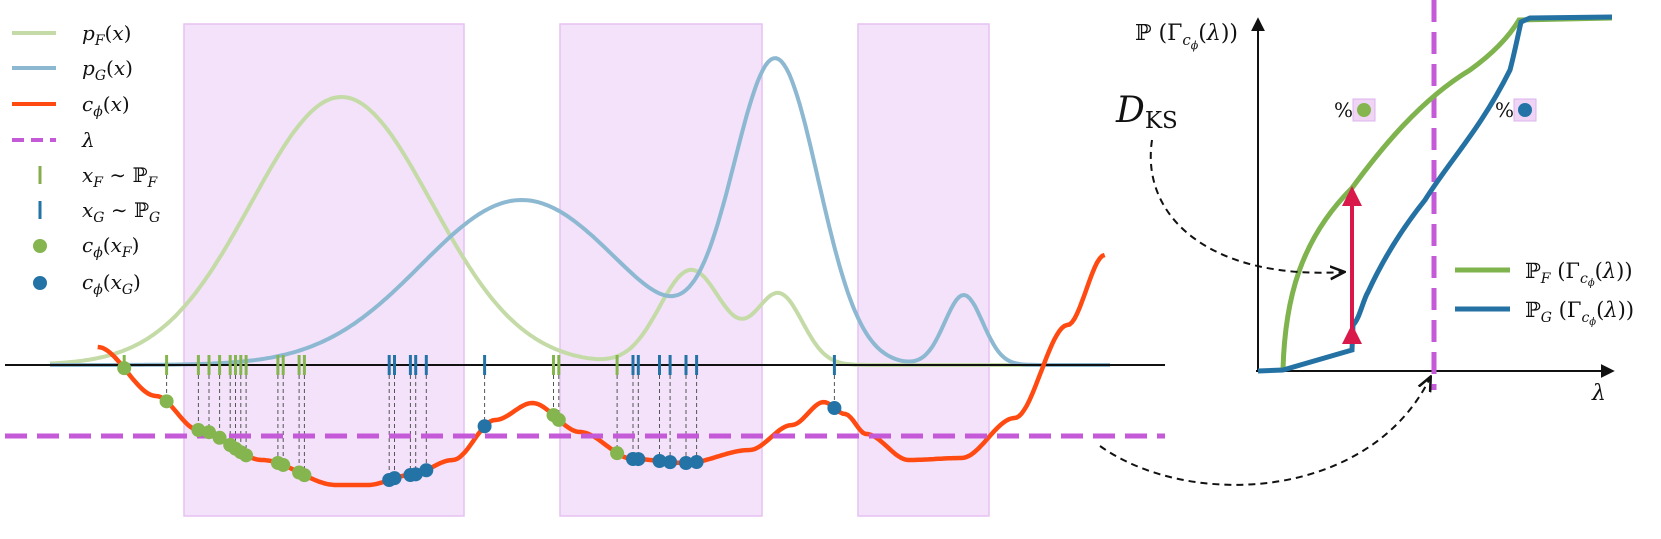 Image resolution: width=1661 pixels, height=539 pixels. Describe the element at coordinates (107, 70) in the screenshot. I see `legend-label-pG: pG(x)` at that location.